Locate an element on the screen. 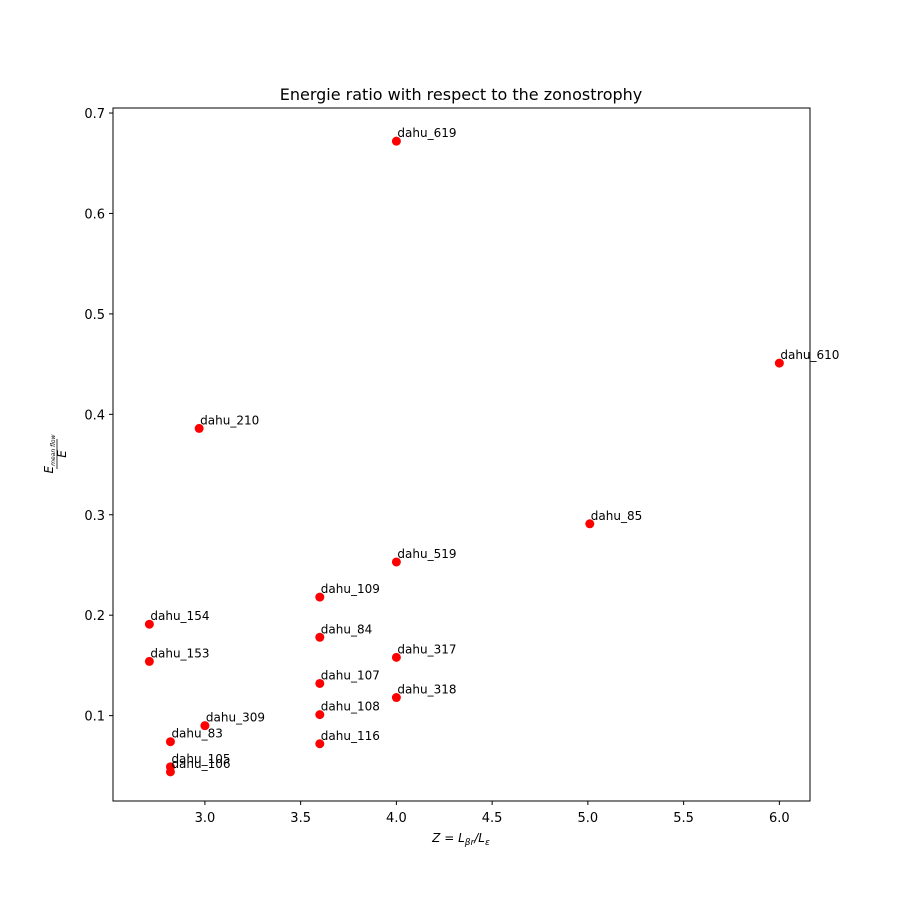 The width and height of the screenshot is (900, 900). y-axis-ticks: 0.1 0.2 0.3 0.4 0.5 0.6 0.7 is located at coordinates (98, 416).